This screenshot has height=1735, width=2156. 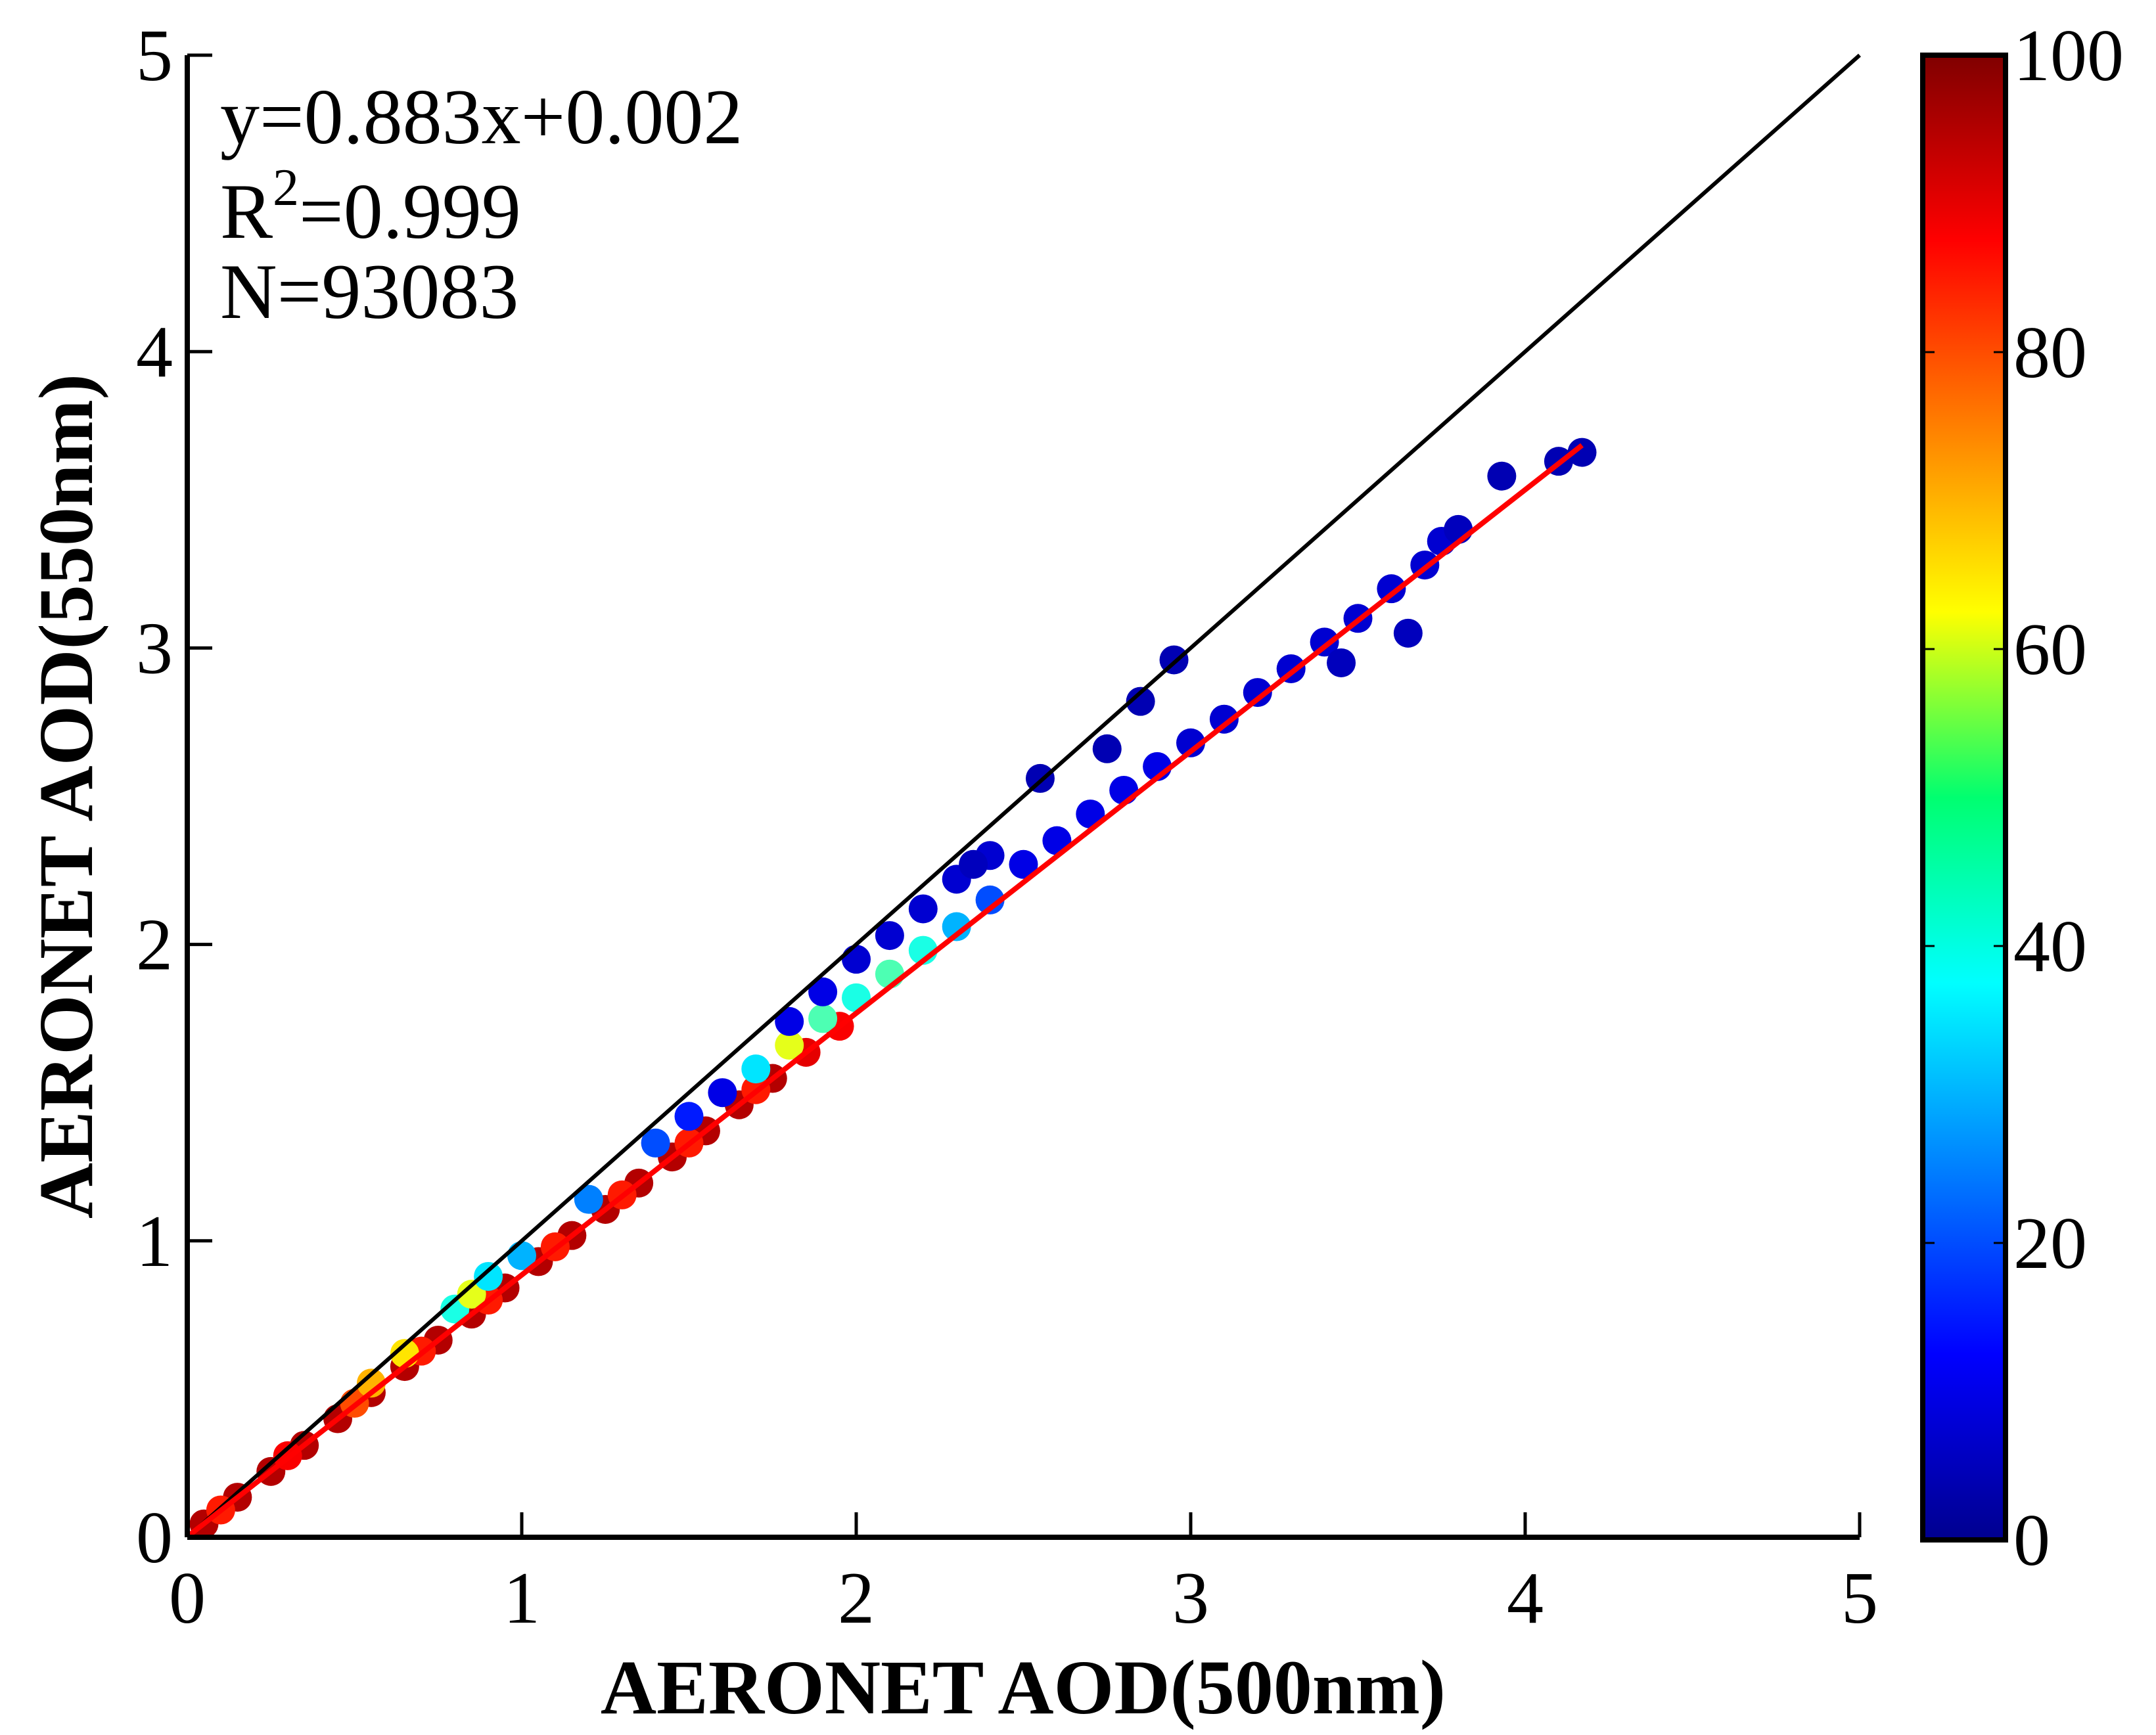 What do you see at coordinates (154, 1241) in the screenshot?
I see `y-tick-label: 1` at bounding box center [154, 1241].